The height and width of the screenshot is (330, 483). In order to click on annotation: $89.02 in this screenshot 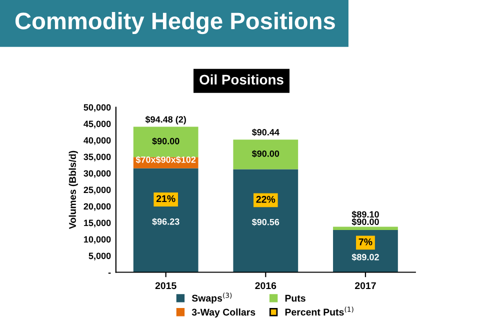, I will do `click(365, 257)`.